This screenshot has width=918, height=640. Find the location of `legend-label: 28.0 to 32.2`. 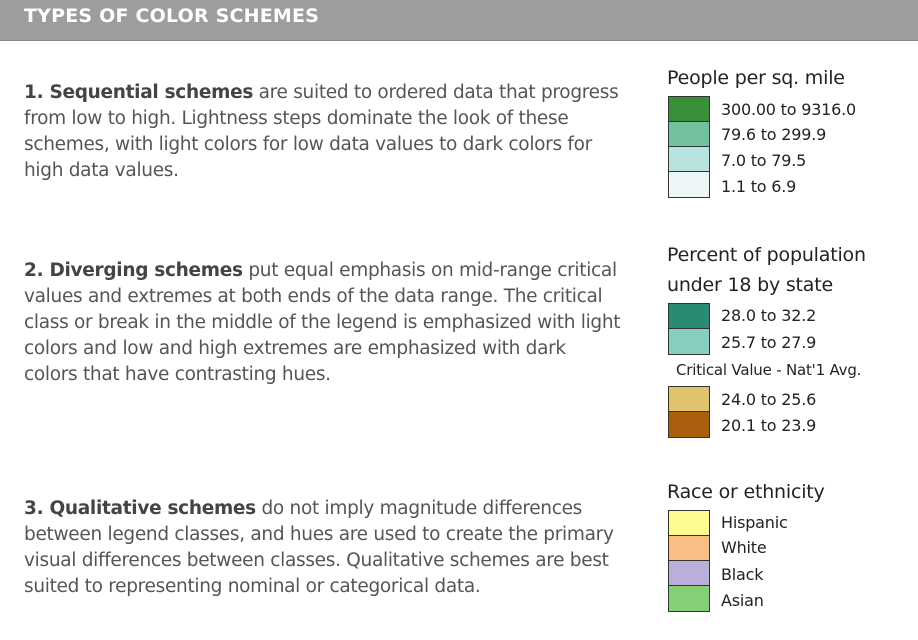

legend-label: 28.0 to 32.2 is located at coordinates (769, 315).